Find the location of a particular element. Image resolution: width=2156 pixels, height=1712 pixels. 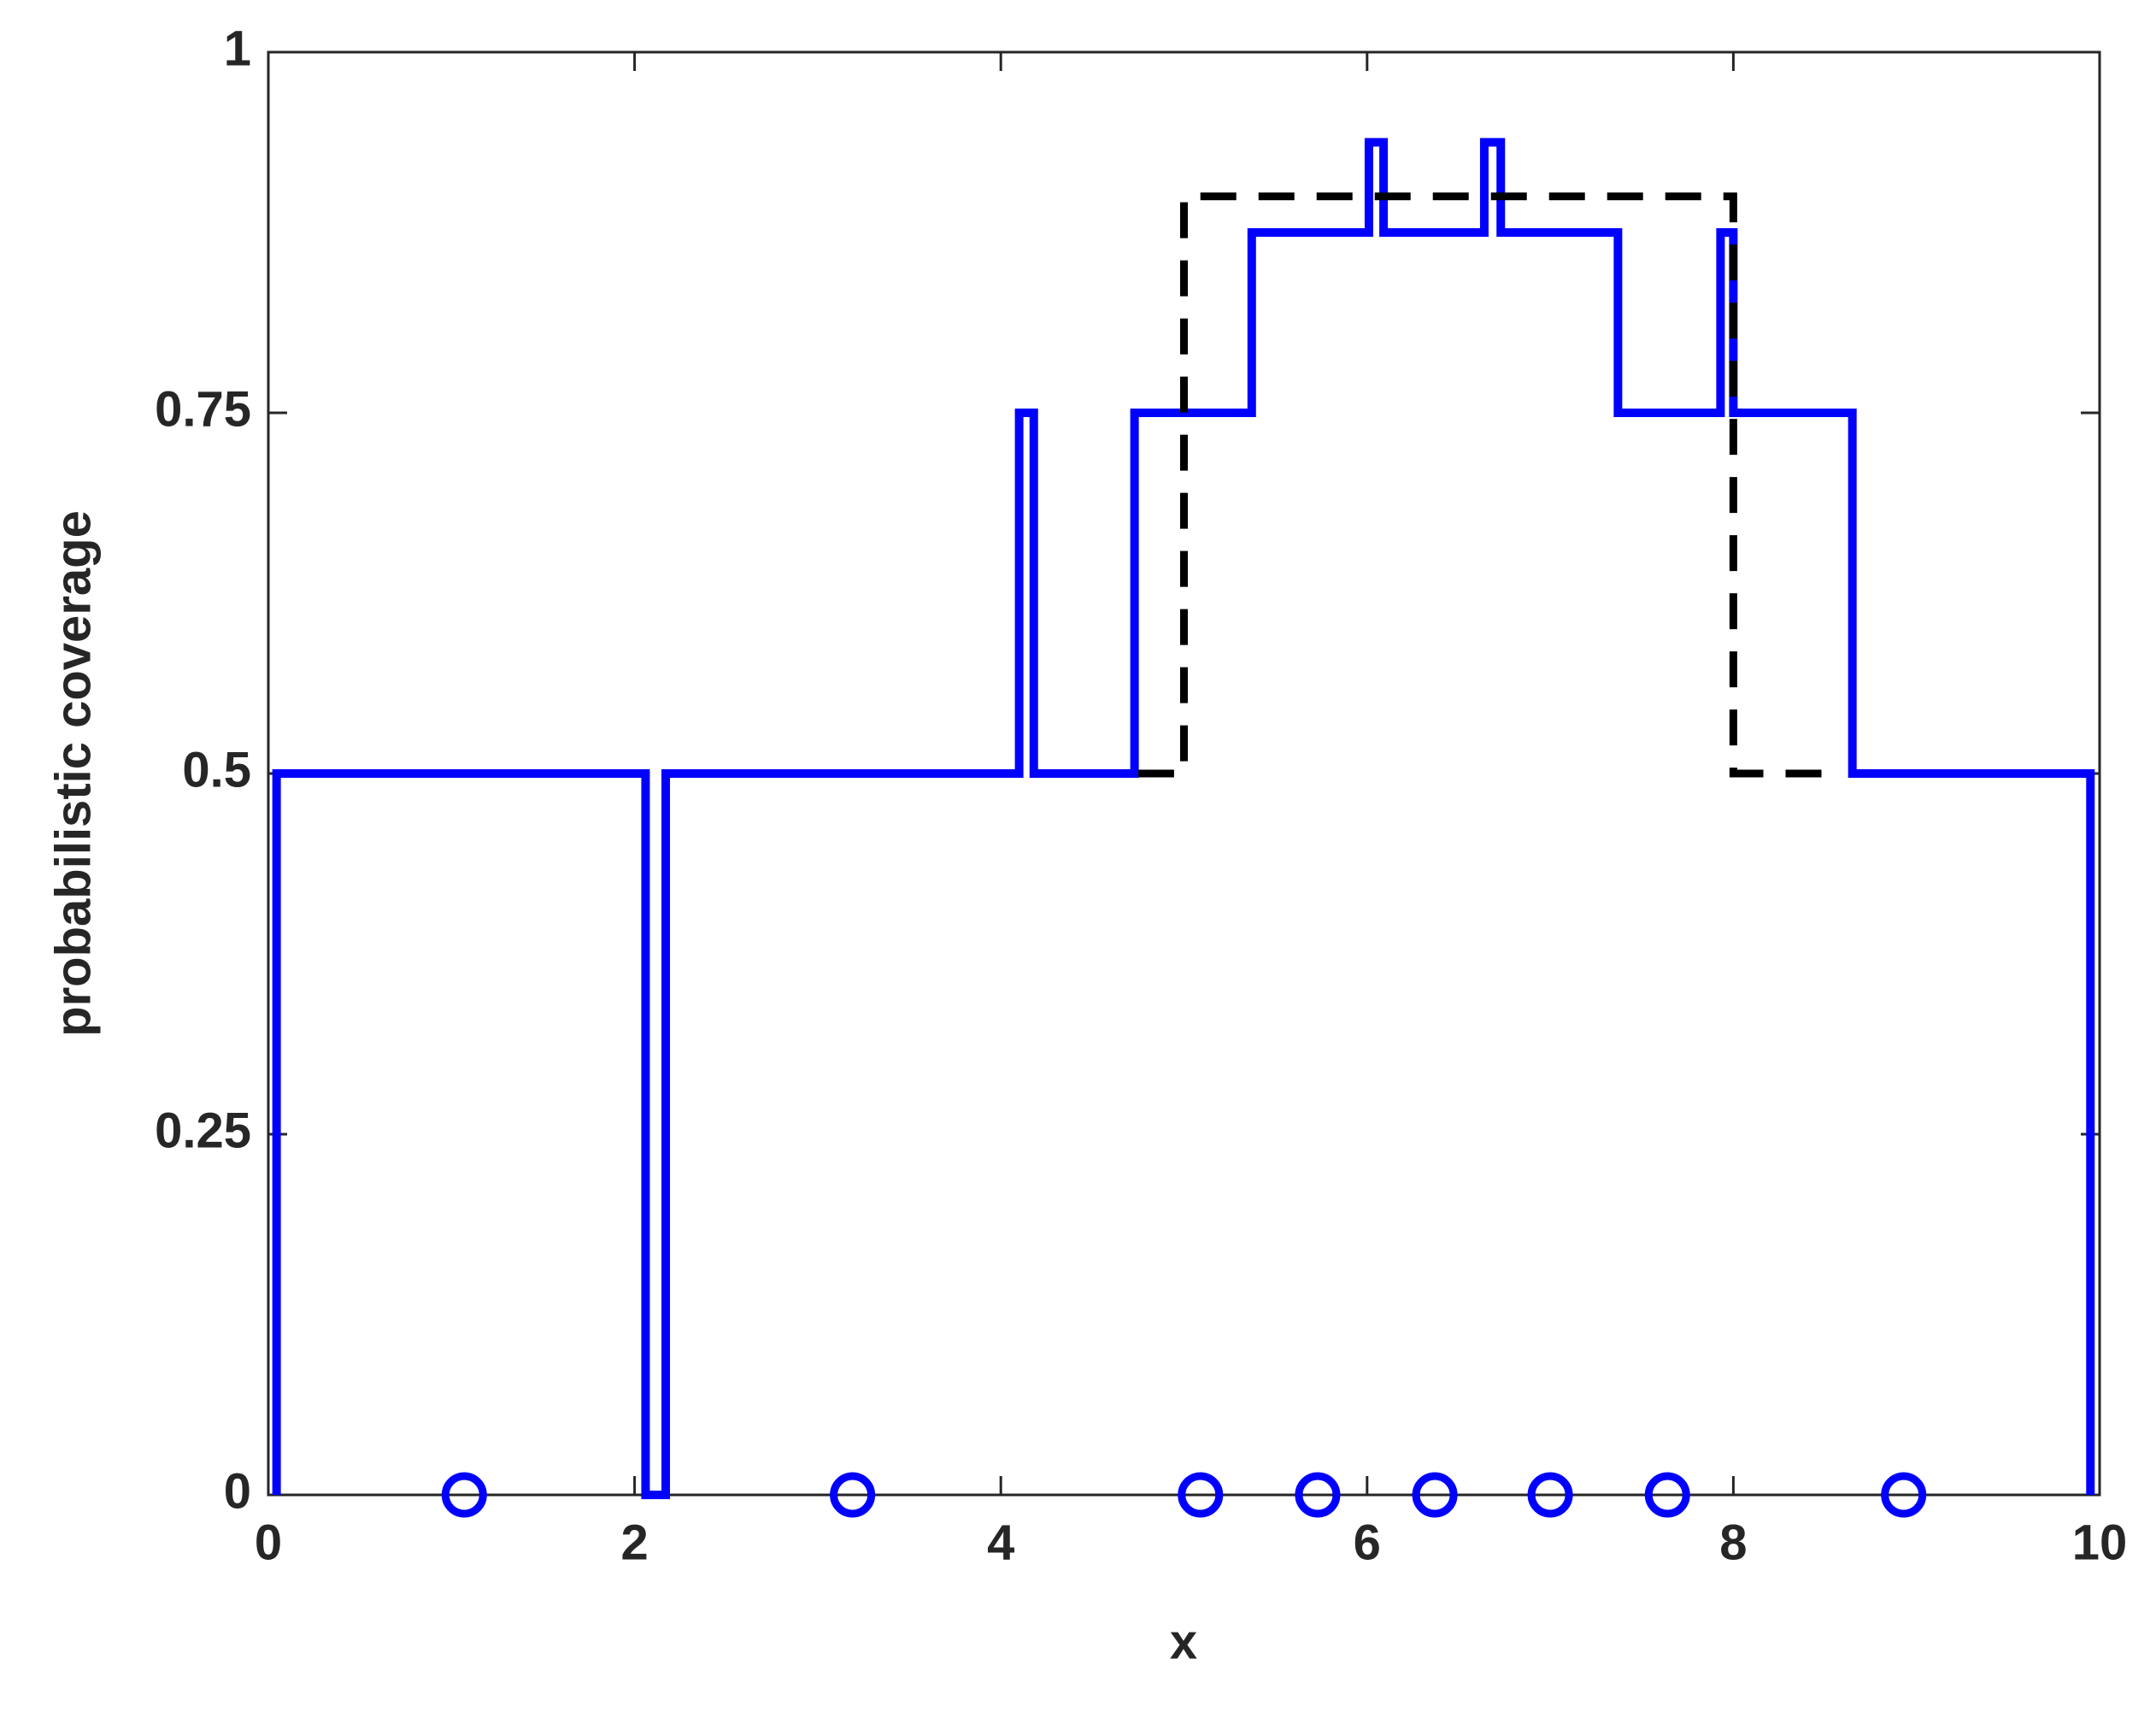

y-tick-label: 0.5 is located at coordinates (216, 769).